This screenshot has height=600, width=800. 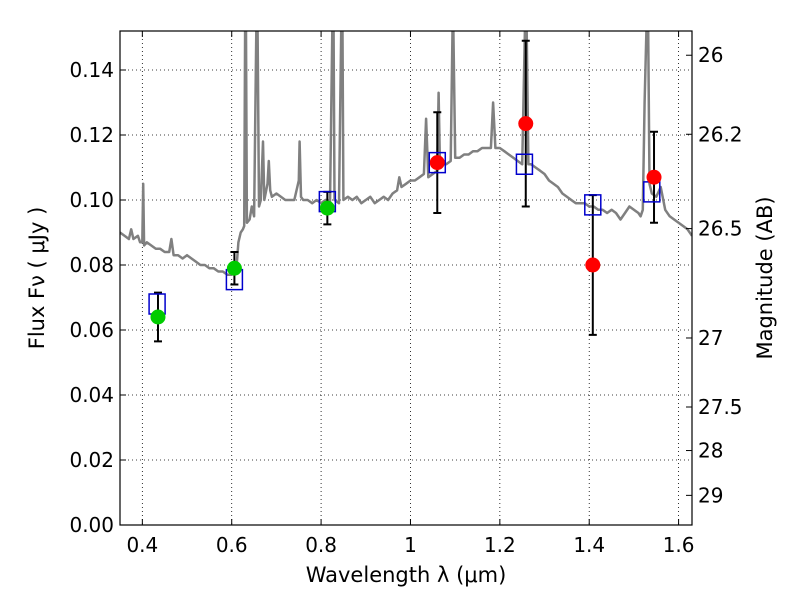 What do you see at coordinates (91, 330) in the screenshot?
I see `y-tick-label: 0.06` at bounding box center [91, 330].